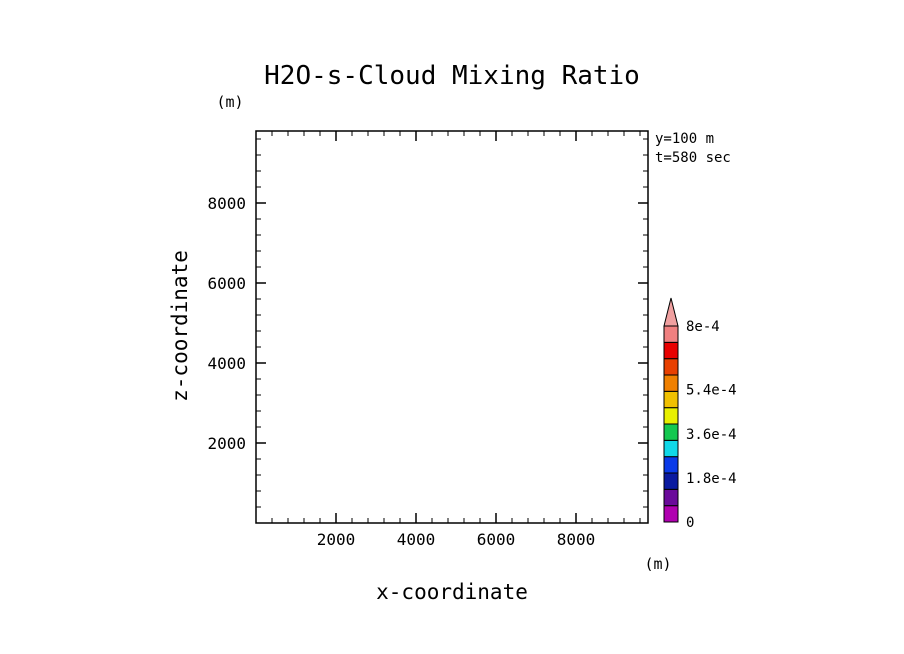 This screenshot has height=654, width=904. I want to click on colorbar-label: 3.6e-4, so click(711, 435).